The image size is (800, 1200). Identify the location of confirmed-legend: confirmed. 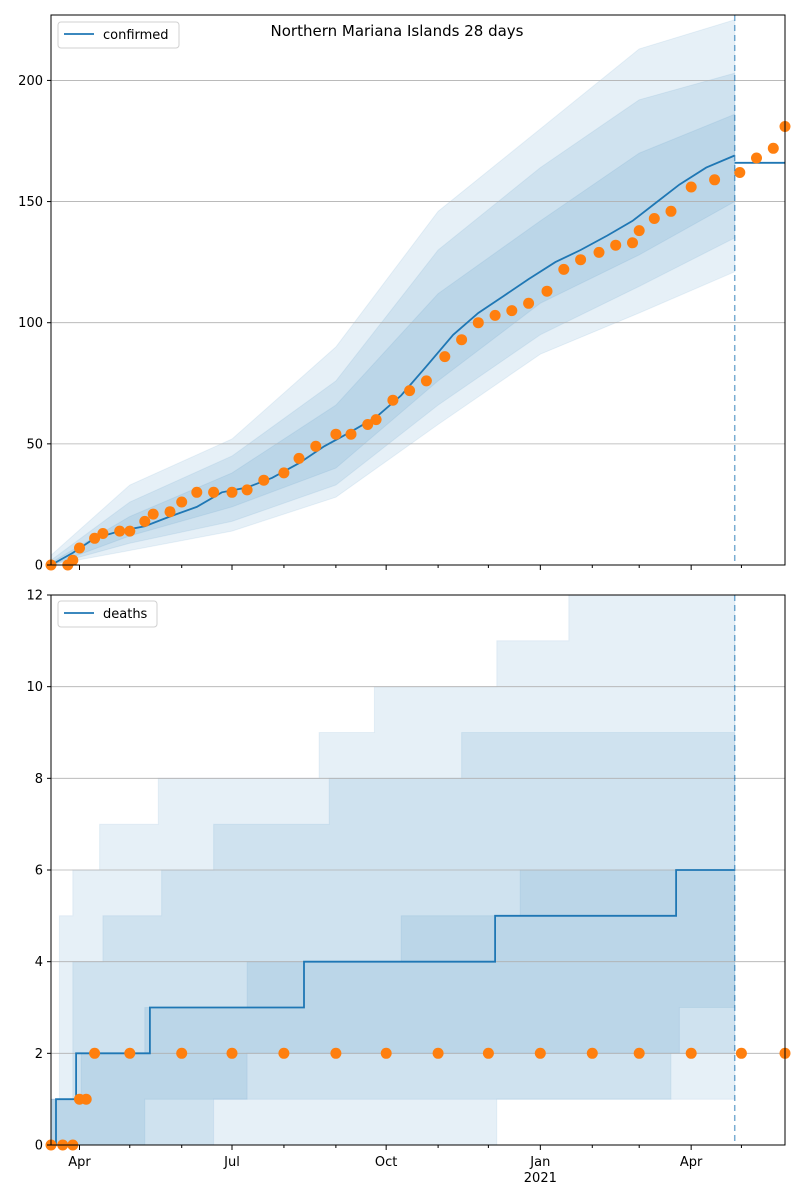
(118, 35).